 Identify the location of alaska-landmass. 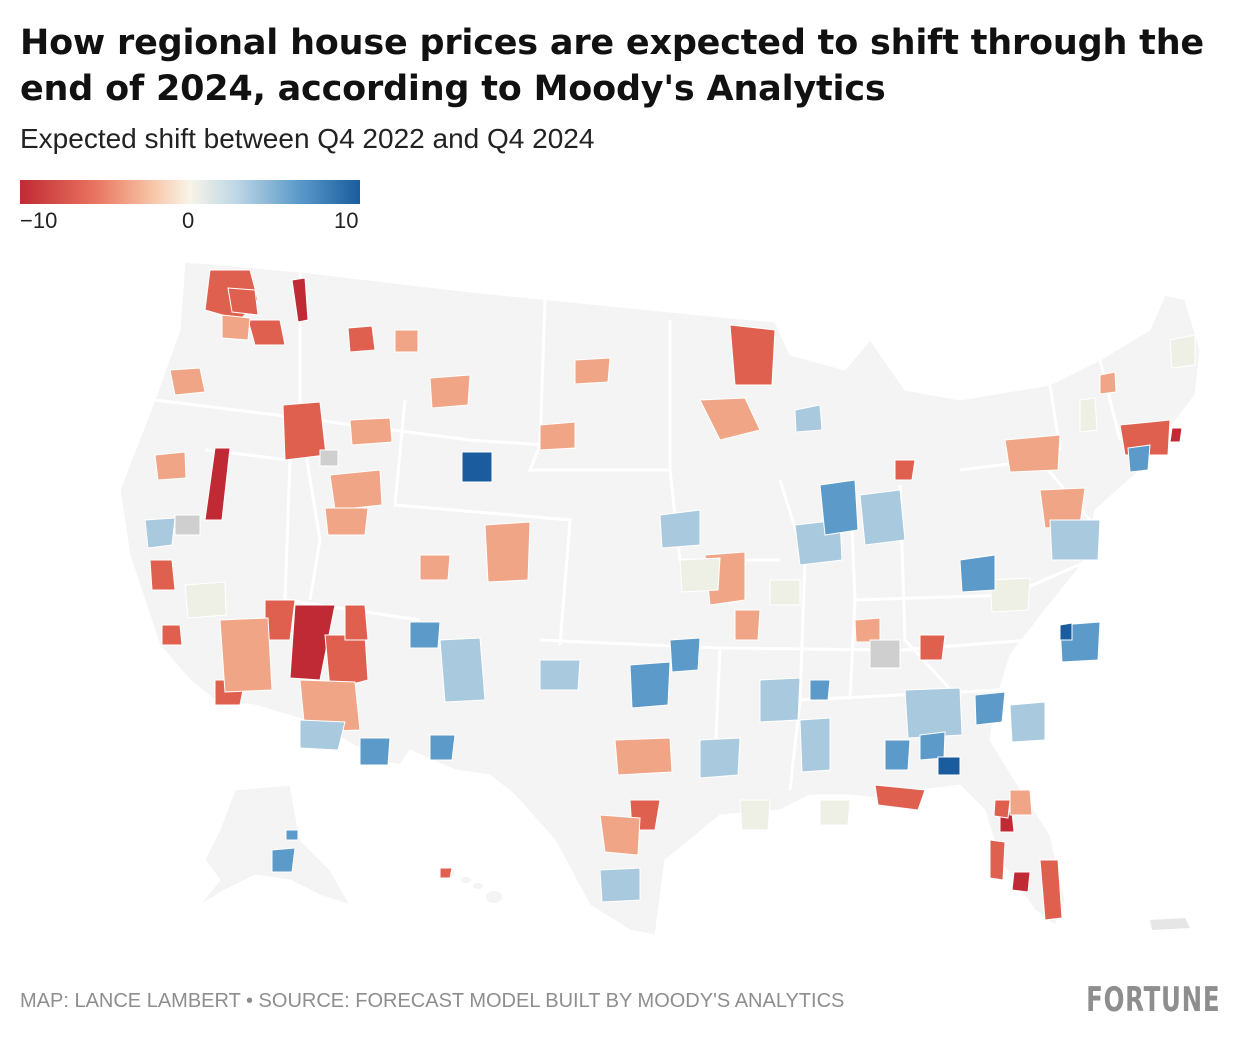
(275, 845).